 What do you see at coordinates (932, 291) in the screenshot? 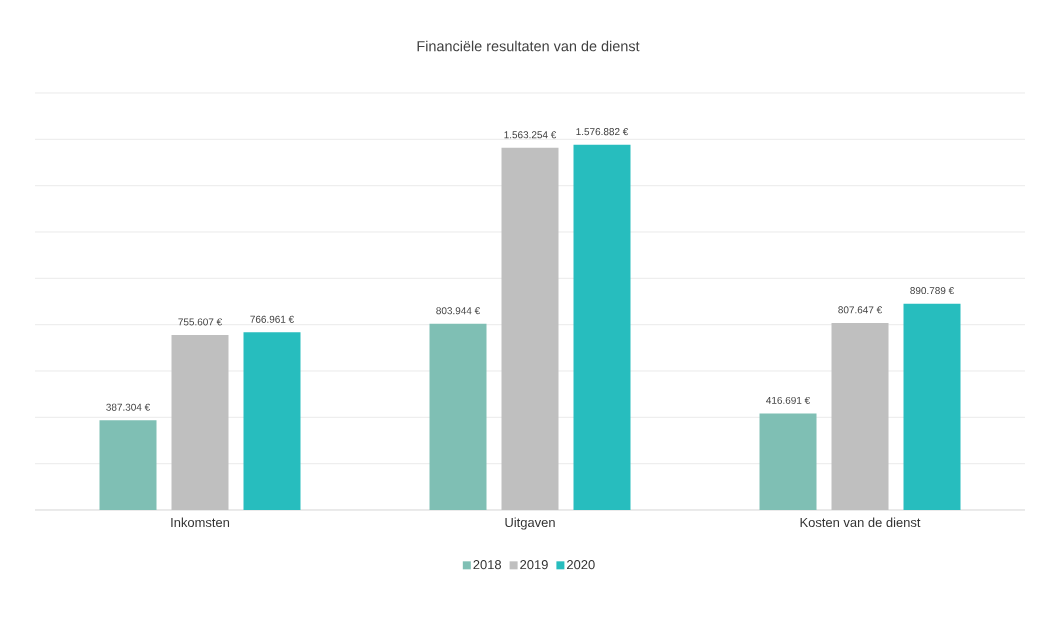
I see `data-label: 890.789 €` at bounding box center [932, 291].